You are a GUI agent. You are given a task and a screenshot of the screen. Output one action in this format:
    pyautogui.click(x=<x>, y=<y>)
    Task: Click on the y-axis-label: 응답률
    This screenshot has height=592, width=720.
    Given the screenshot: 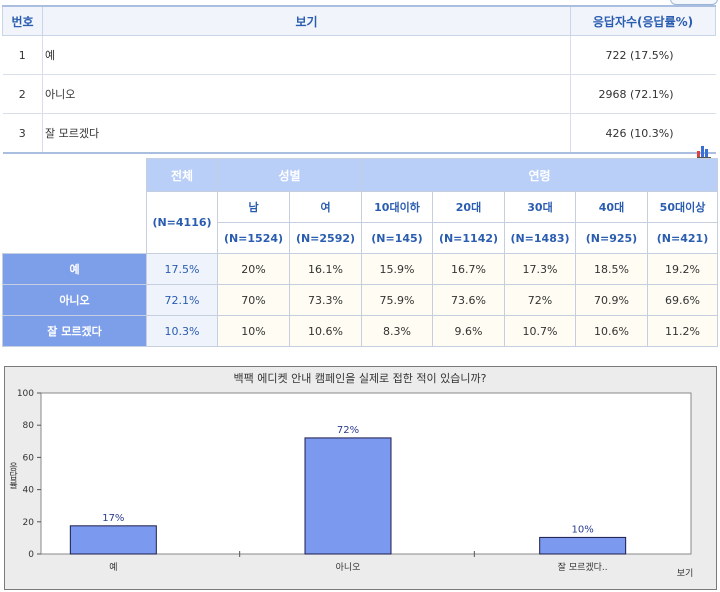 What is the action you would take?
    pyautogui.click(x=12, y=475)
    